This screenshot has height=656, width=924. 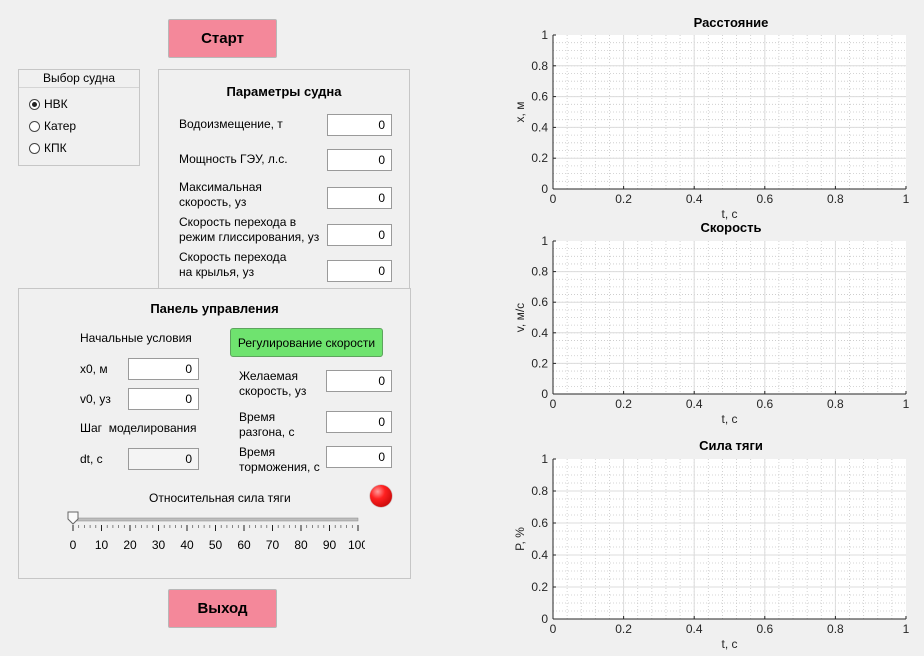 What do you see at coordinates (273, 545) in the screenshot?
I see `slider-tick-label: 70` at bounding box center [273, 545].